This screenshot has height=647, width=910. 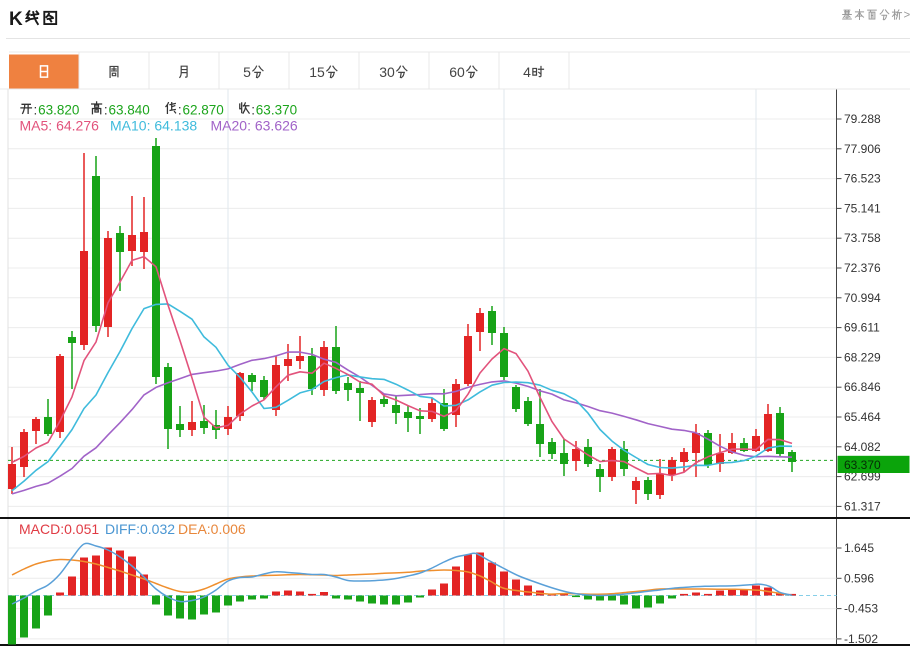 I want to click on svg-text: 63.820, so click(x=58, y=110).